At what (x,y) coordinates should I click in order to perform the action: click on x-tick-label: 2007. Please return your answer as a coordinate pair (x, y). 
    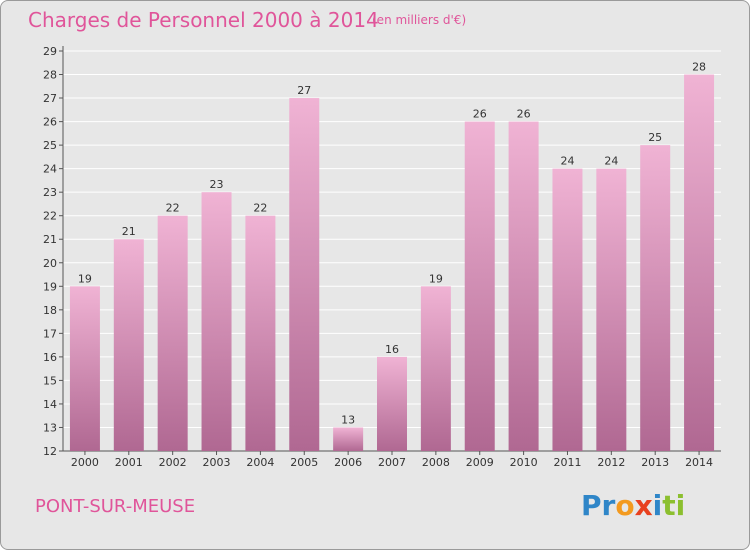
    Looking at the image, I should click on (392, 462).